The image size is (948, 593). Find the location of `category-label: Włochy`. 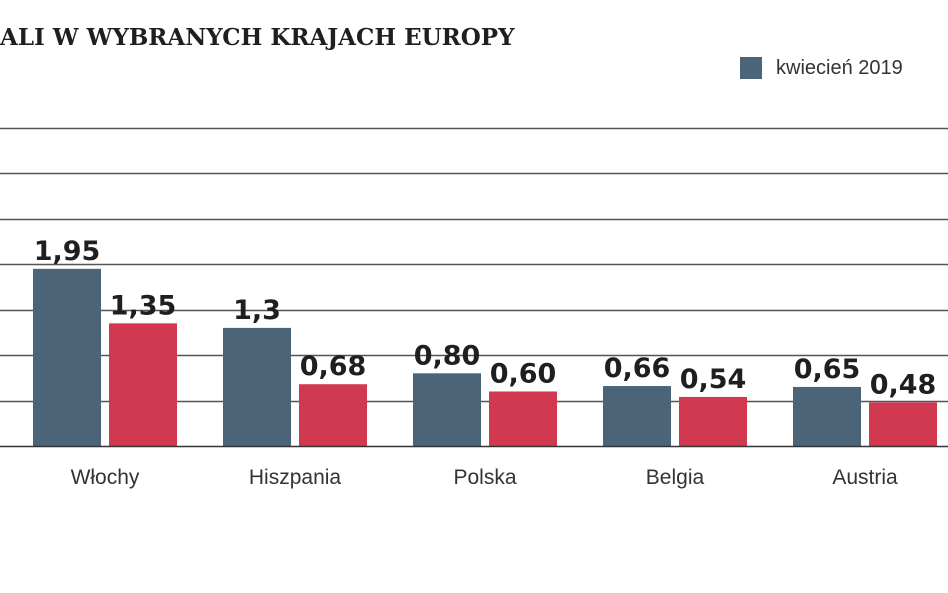

category-label: Włochy is located at coordinates (105, 477).